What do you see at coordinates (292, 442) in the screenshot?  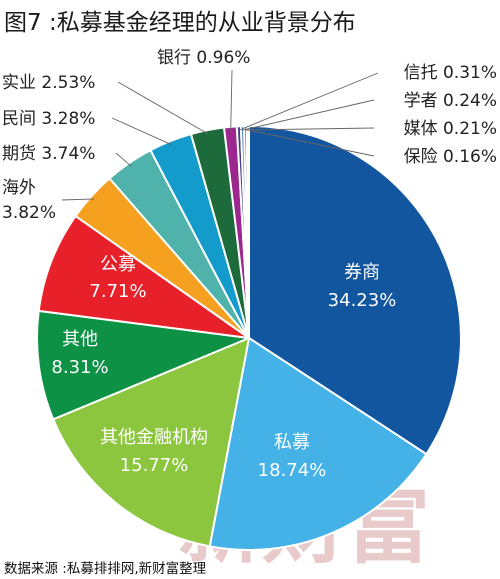 I see `slice-label-2: 私募` at bounding box center [292, 442].